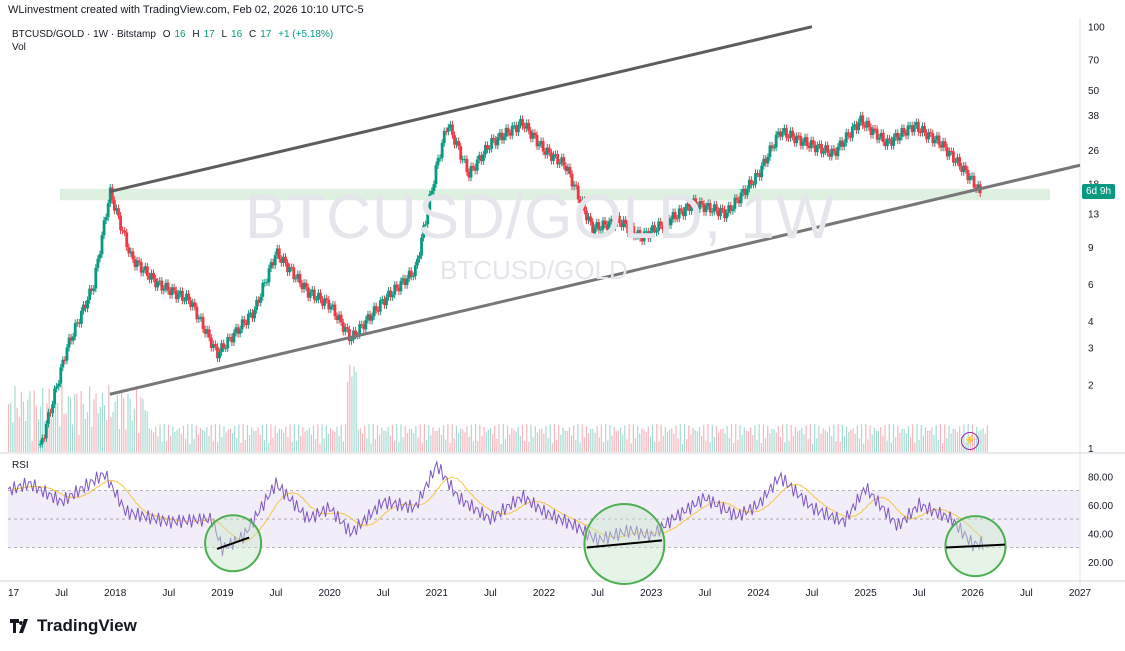  What do you see at coordinates (437, 593) in the screenshot?
I see `time-tick-label: 2021` at bounding box center [437, 593].